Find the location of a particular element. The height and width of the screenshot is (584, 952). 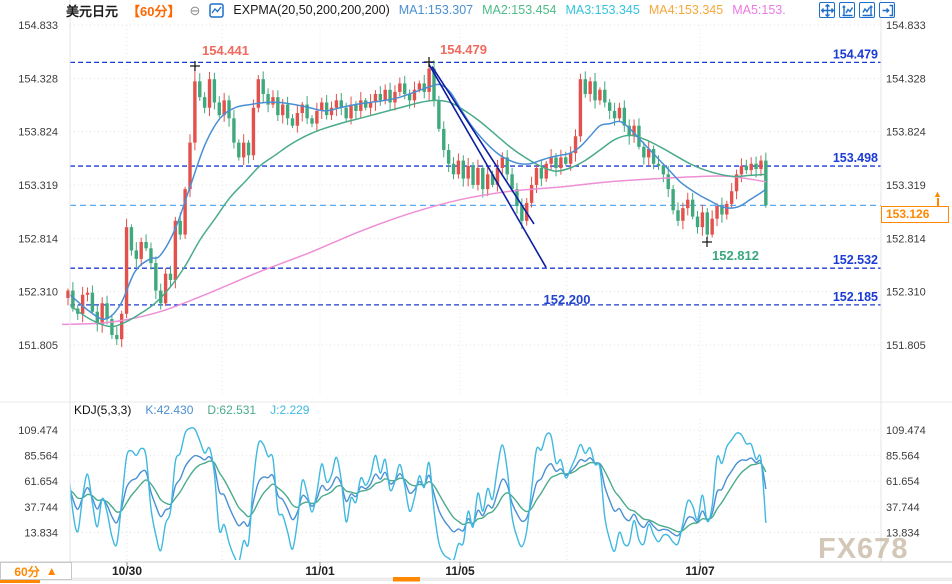

kdj-title: KDJ(5,3,3) is located at coordinates (103, 410).